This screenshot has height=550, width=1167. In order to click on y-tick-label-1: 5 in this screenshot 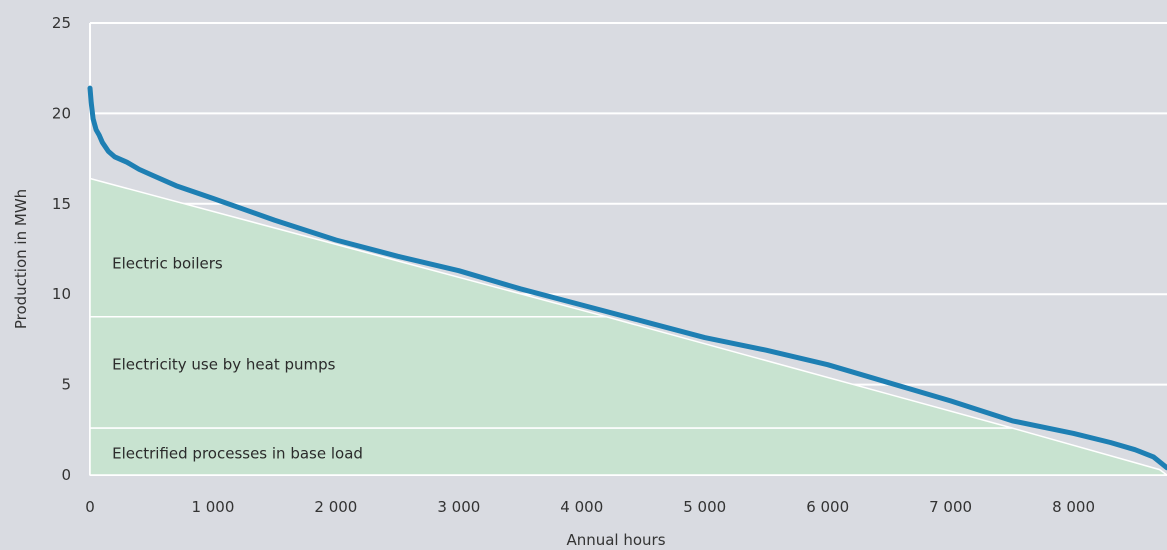, I will do `click(66, 385)`.